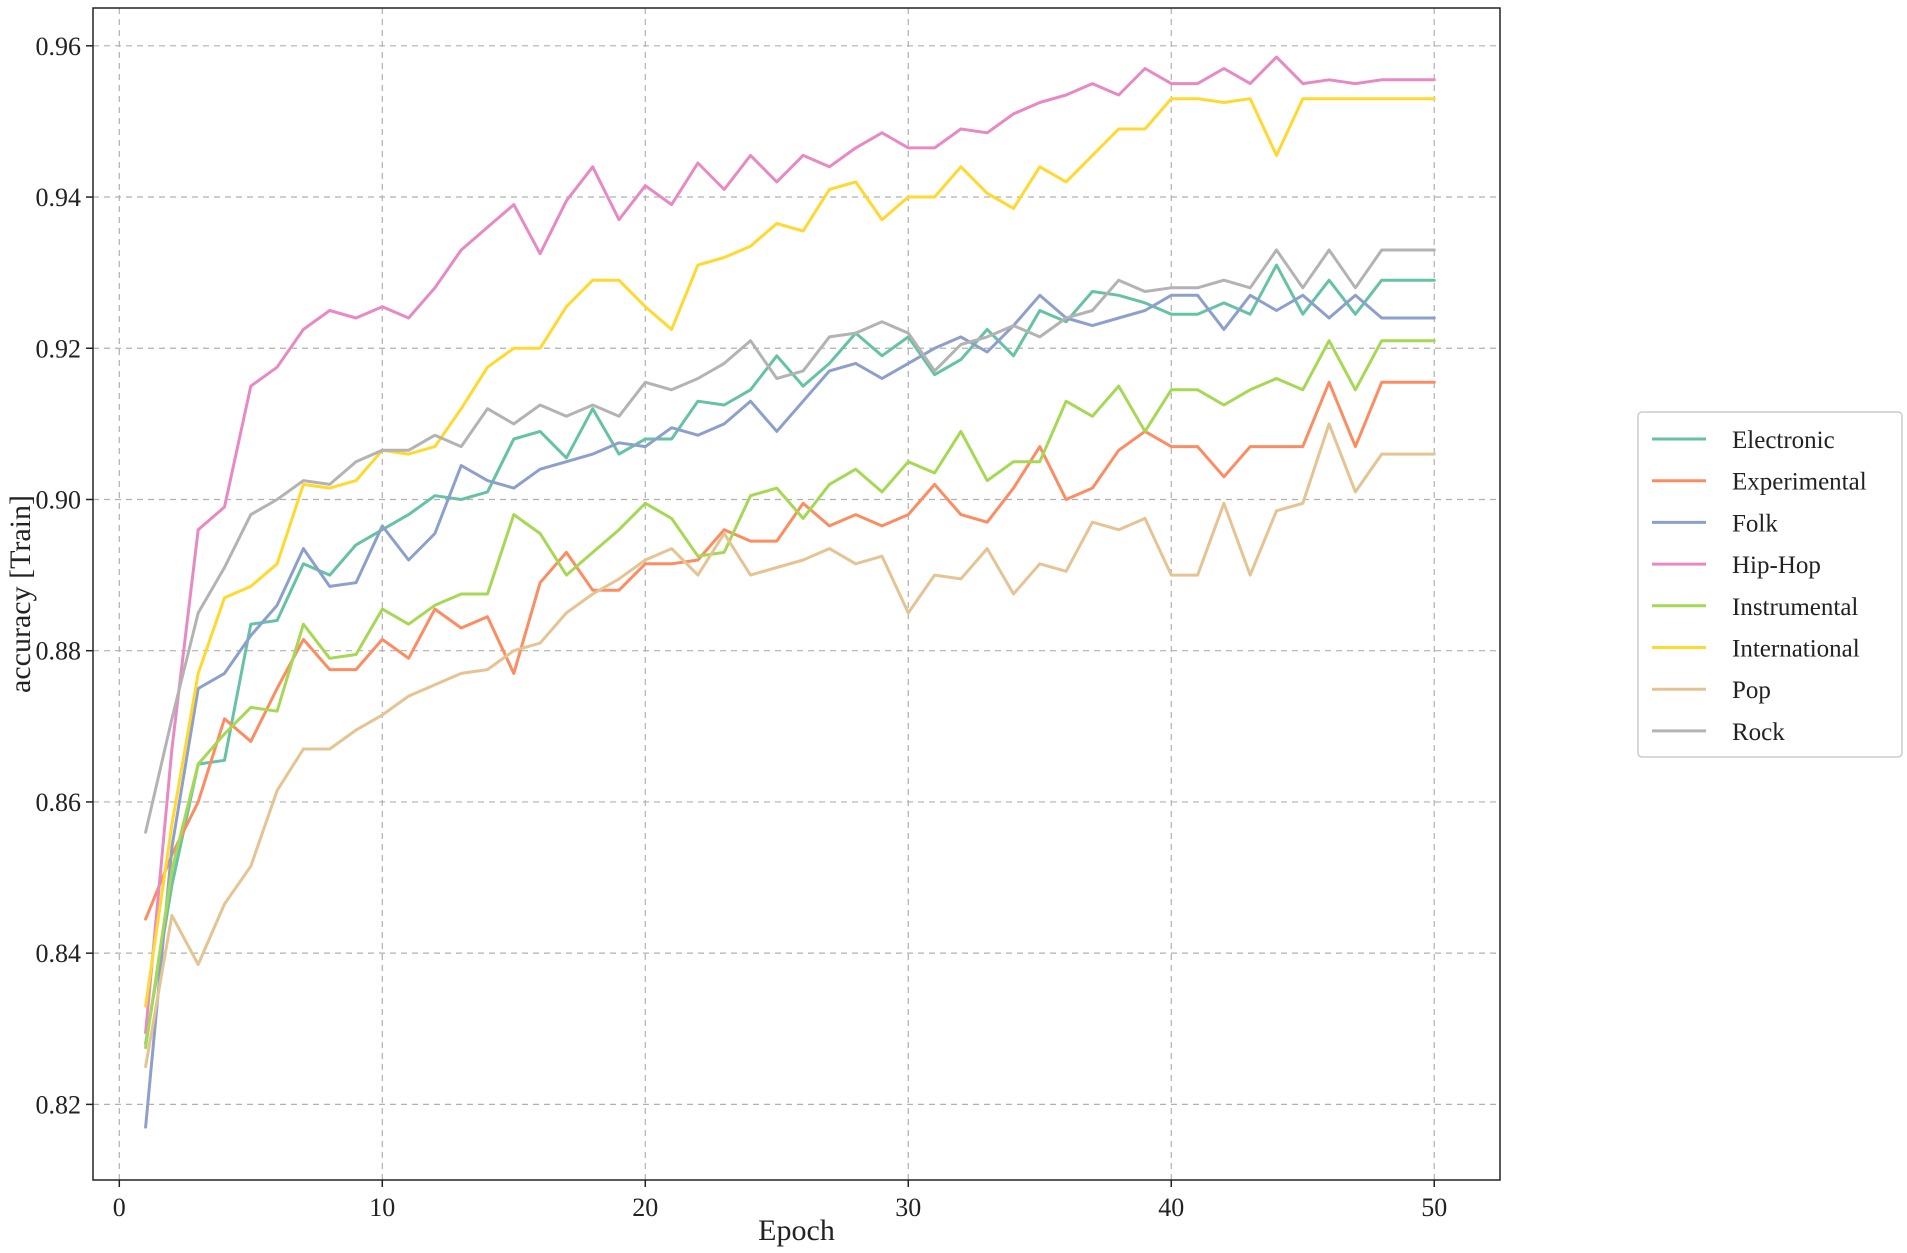 This screenshot has height=1253, width=1907. I want to click on legend-label-electronic: Electronic, so click(1783, 440).